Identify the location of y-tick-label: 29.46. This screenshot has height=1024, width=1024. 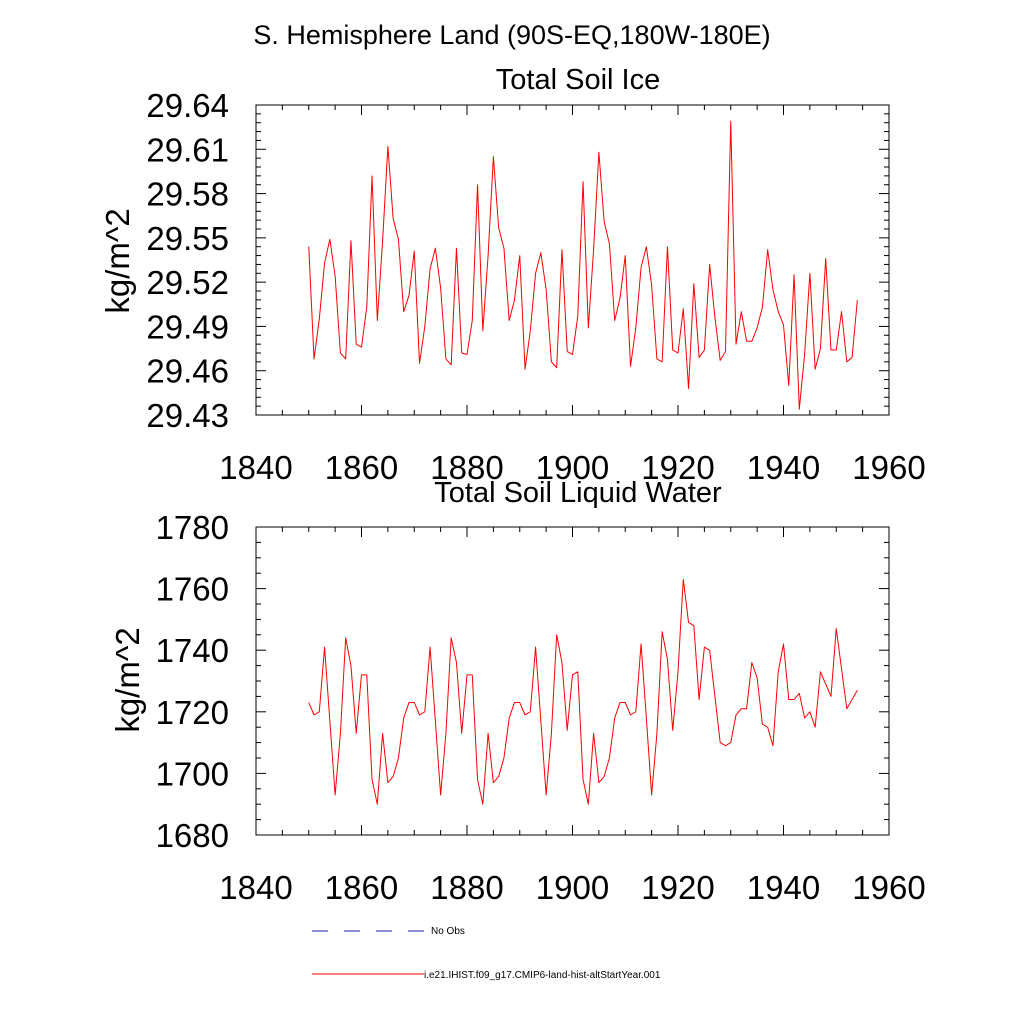
(187, 371).